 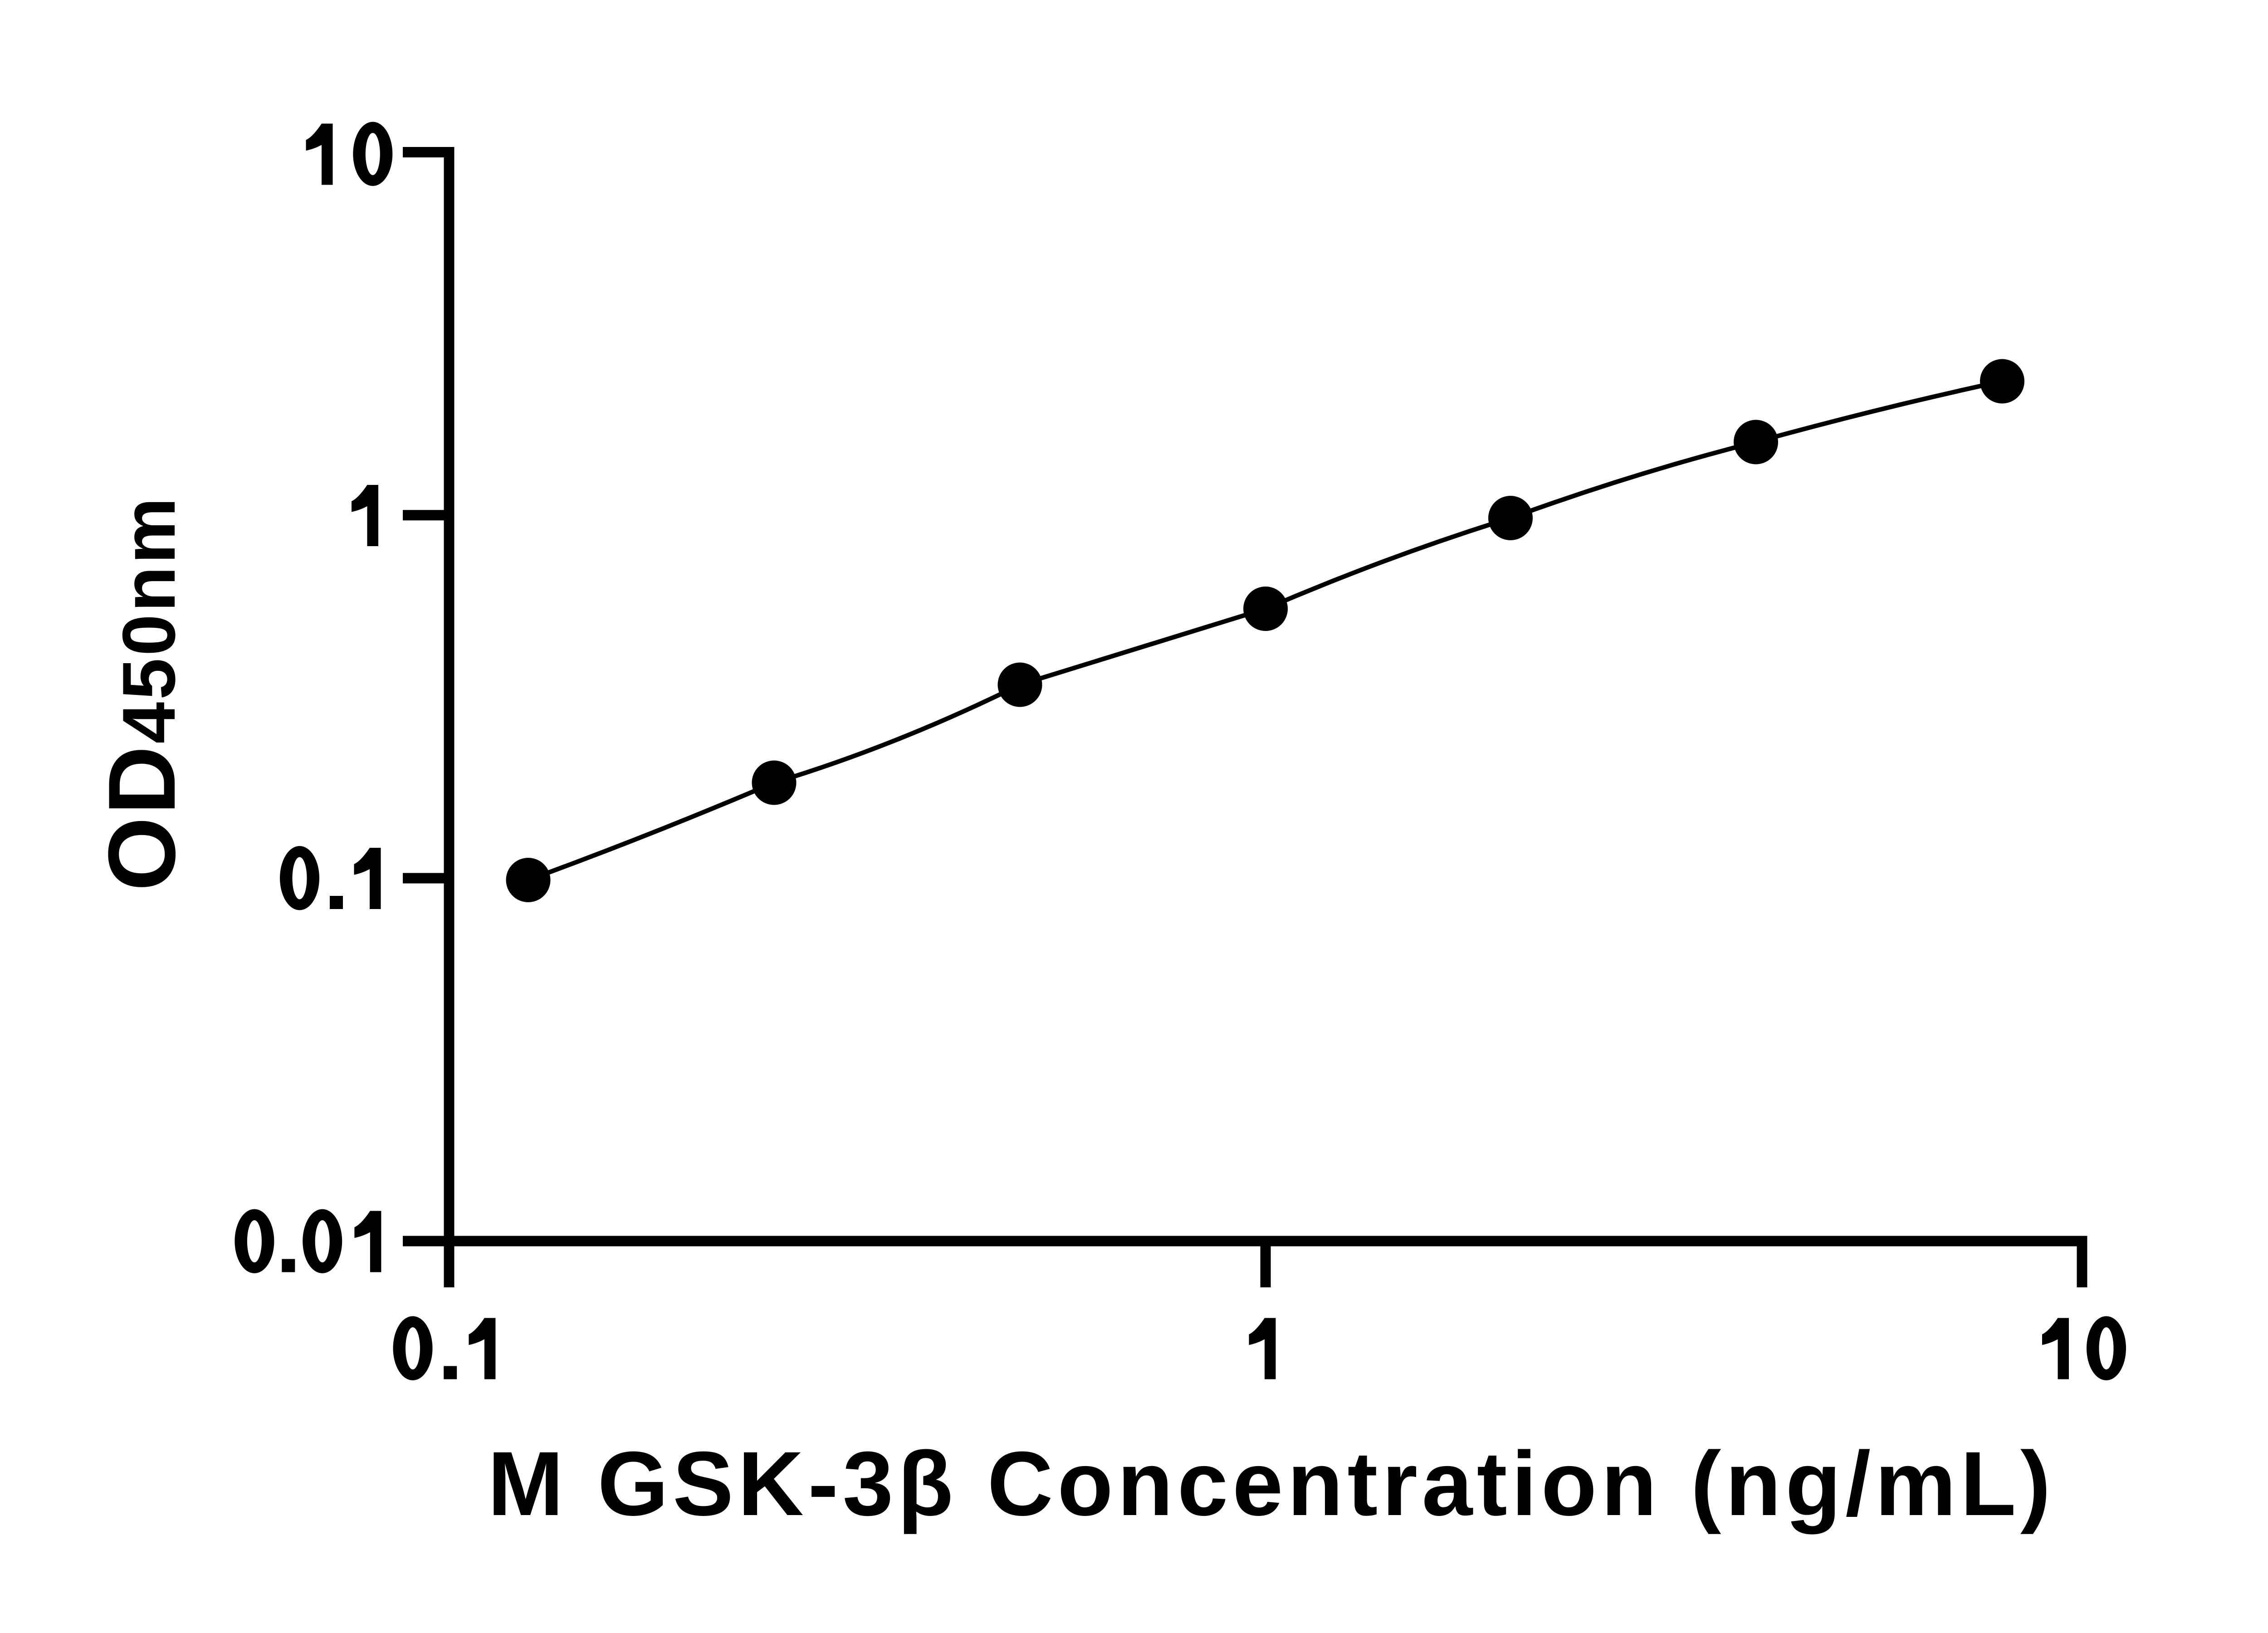 What do you see at coordinates (1270, 1484) in the screenshot?
I see `svg-text: M GSK-3β Concentration (ng/mL)` at bounding box center [1270, 1484].